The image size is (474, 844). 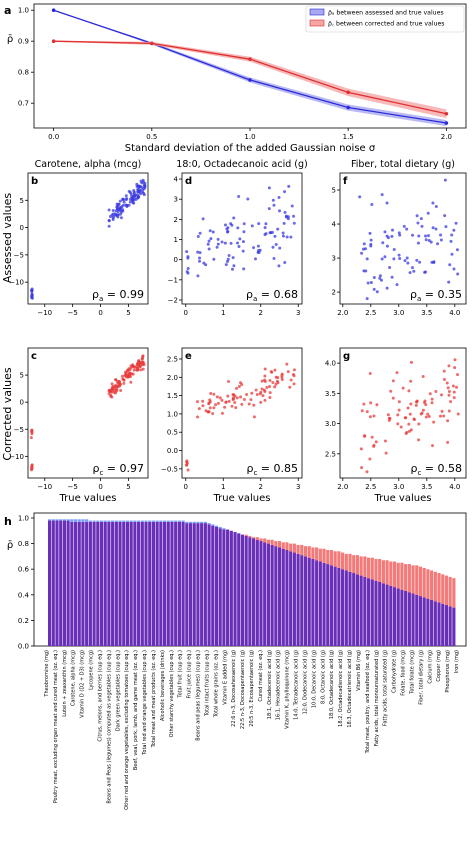 What do you see at coordinates (341, 688) in the screenshot?
I see `category-label: 18:2, Octadecadienoic acid (g)` at bounding box center [341, 688].